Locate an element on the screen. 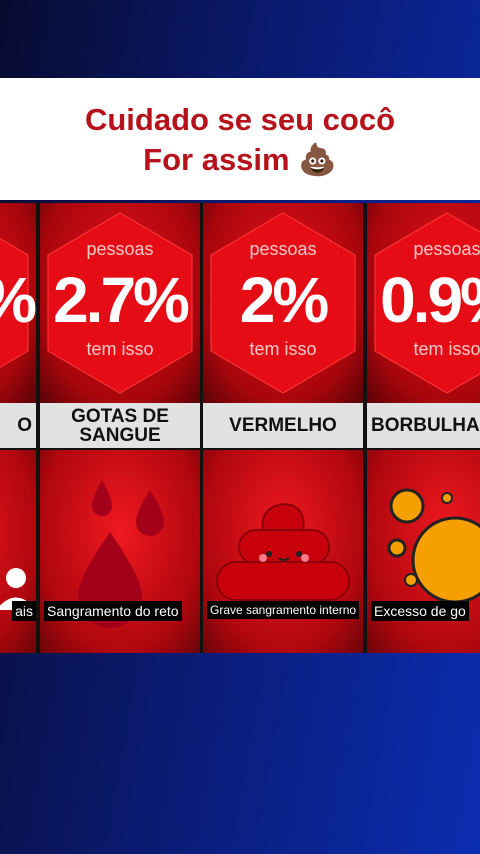 Image resolution: width=480 pixels, height=854 pixels. caption: Grave sangramento interno is located at coordinates (283, 610).